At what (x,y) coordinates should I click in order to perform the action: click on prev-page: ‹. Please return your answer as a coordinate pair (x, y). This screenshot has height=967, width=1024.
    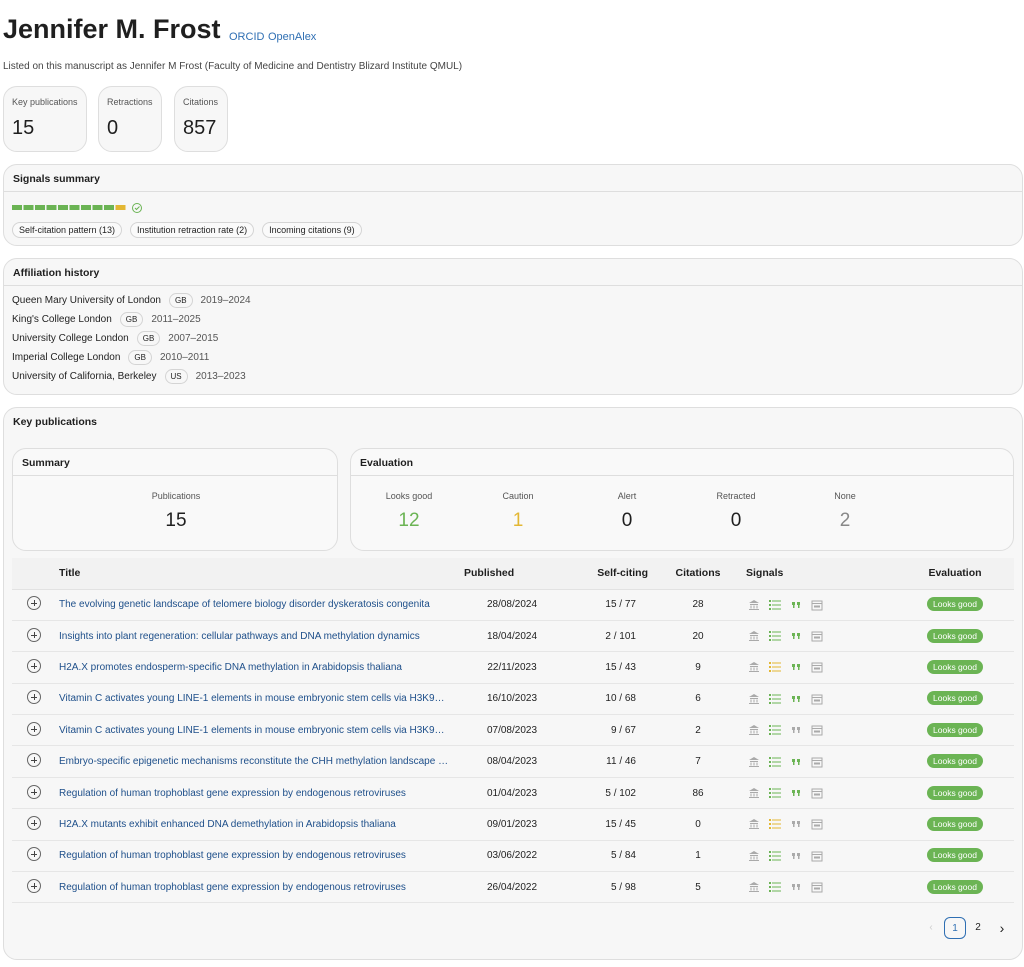
    Looking at the image, I should click on (931, 927).